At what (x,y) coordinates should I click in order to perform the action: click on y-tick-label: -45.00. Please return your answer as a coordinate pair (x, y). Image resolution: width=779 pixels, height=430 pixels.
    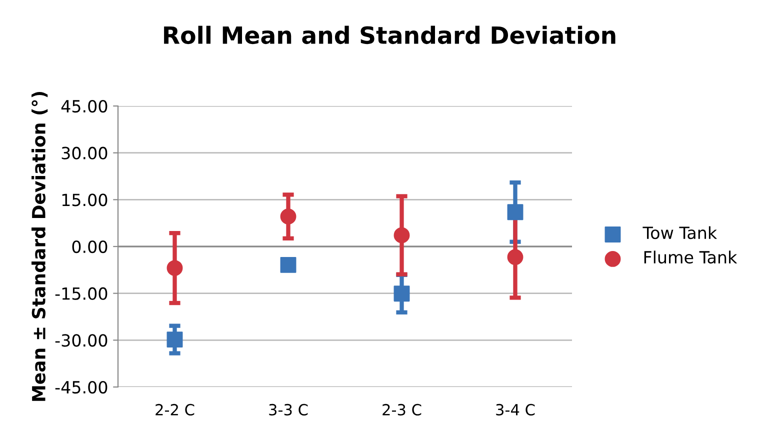
    Looking at the image, I should click on (81, 387).